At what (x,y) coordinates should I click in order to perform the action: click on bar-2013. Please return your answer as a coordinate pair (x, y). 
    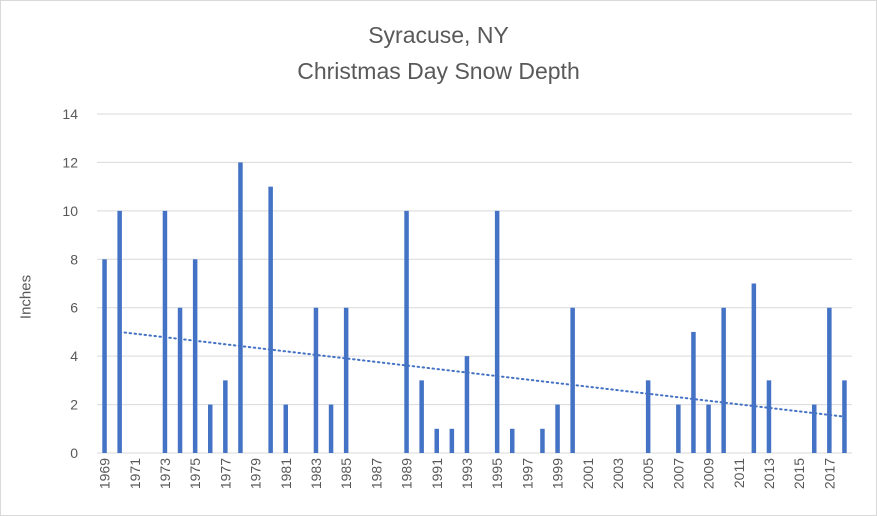
    Looking at the image, I should click on (769, 416).